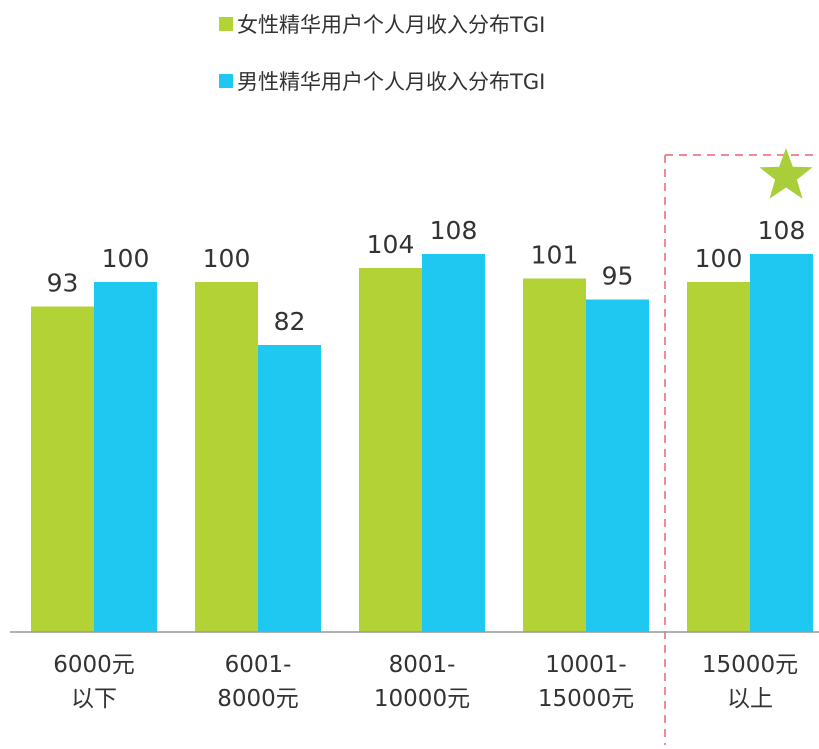 The height and width of the screenshot is (749, 819). Describe the element at coordinates (258, 699) in the screenshot. I see `x-tick-label-2-line-2: 8000元` at that location.